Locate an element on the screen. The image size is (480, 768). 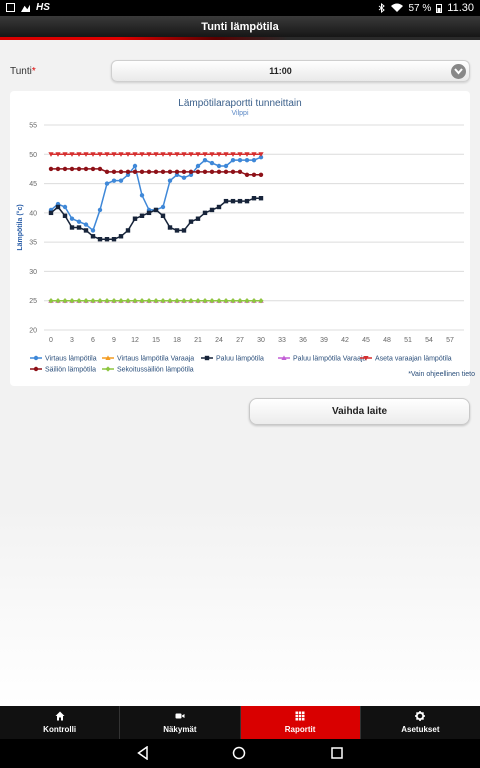
recents-icon is located at coordinates (337, 753).